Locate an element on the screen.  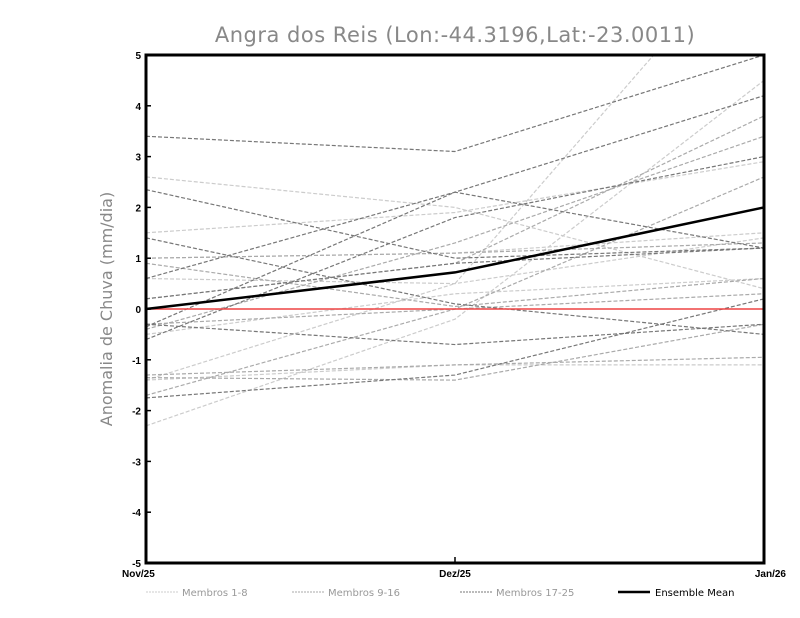
legend-label-2: Membros 9-16 is located at coordinates (364, 593).